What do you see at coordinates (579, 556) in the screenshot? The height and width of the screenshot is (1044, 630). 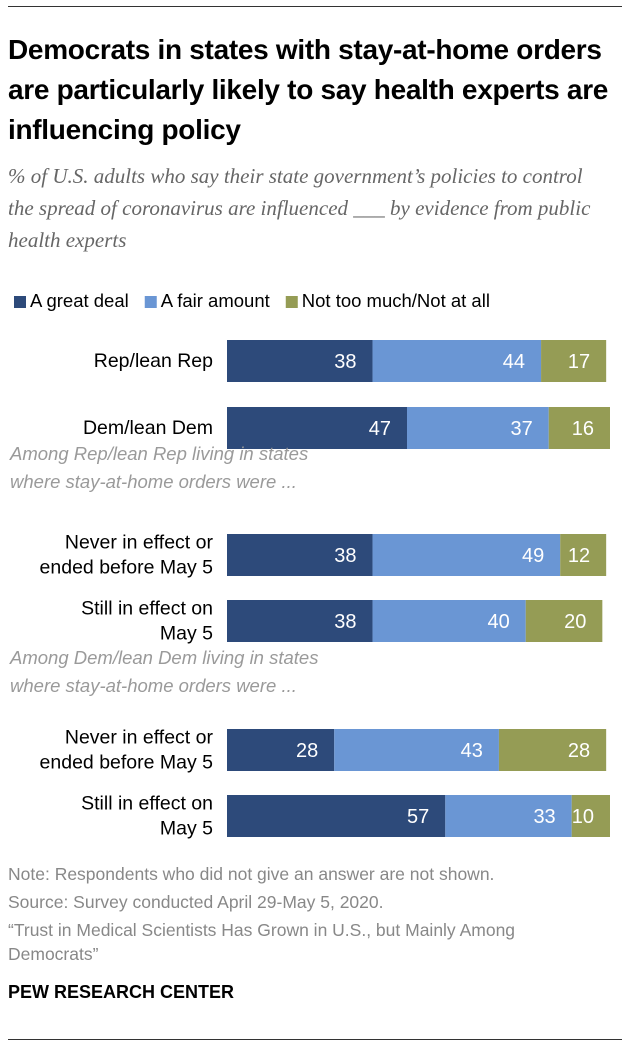 I see `bar-value-not-too-much: 12` at bounding box center [579, 556].